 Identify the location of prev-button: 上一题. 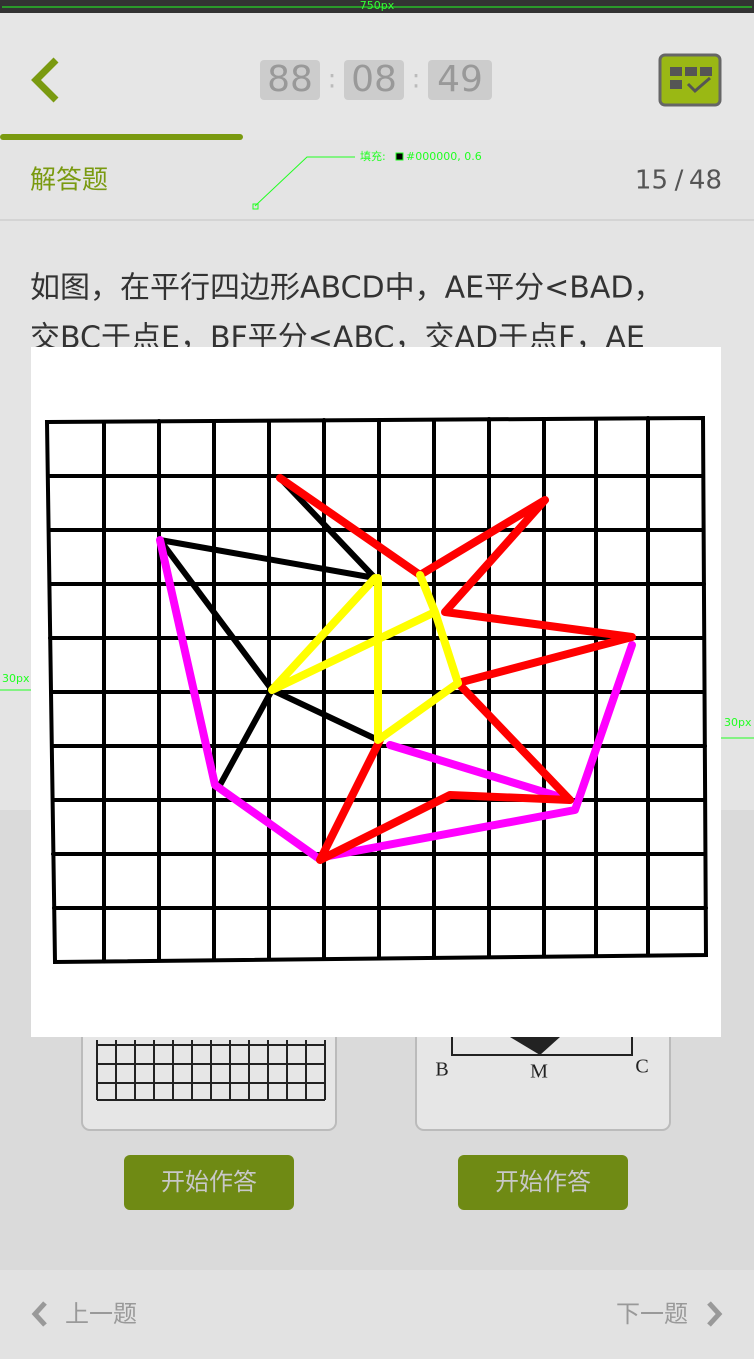
(101, 1314).